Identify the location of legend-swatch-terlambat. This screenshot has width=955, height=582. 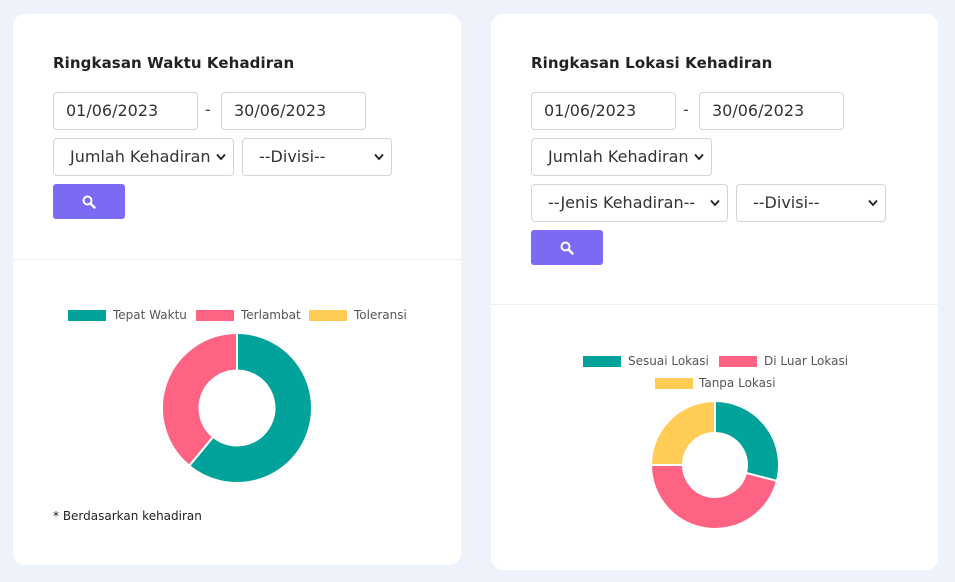
(215, 315).